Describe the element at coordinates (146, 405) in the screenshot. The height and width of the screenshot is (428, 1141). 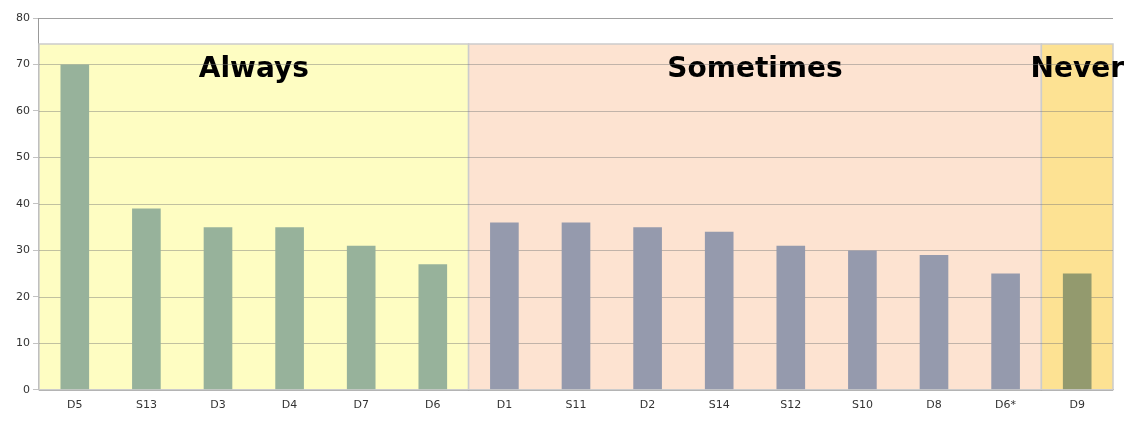
I see `x-tick-label: S13` at that location.